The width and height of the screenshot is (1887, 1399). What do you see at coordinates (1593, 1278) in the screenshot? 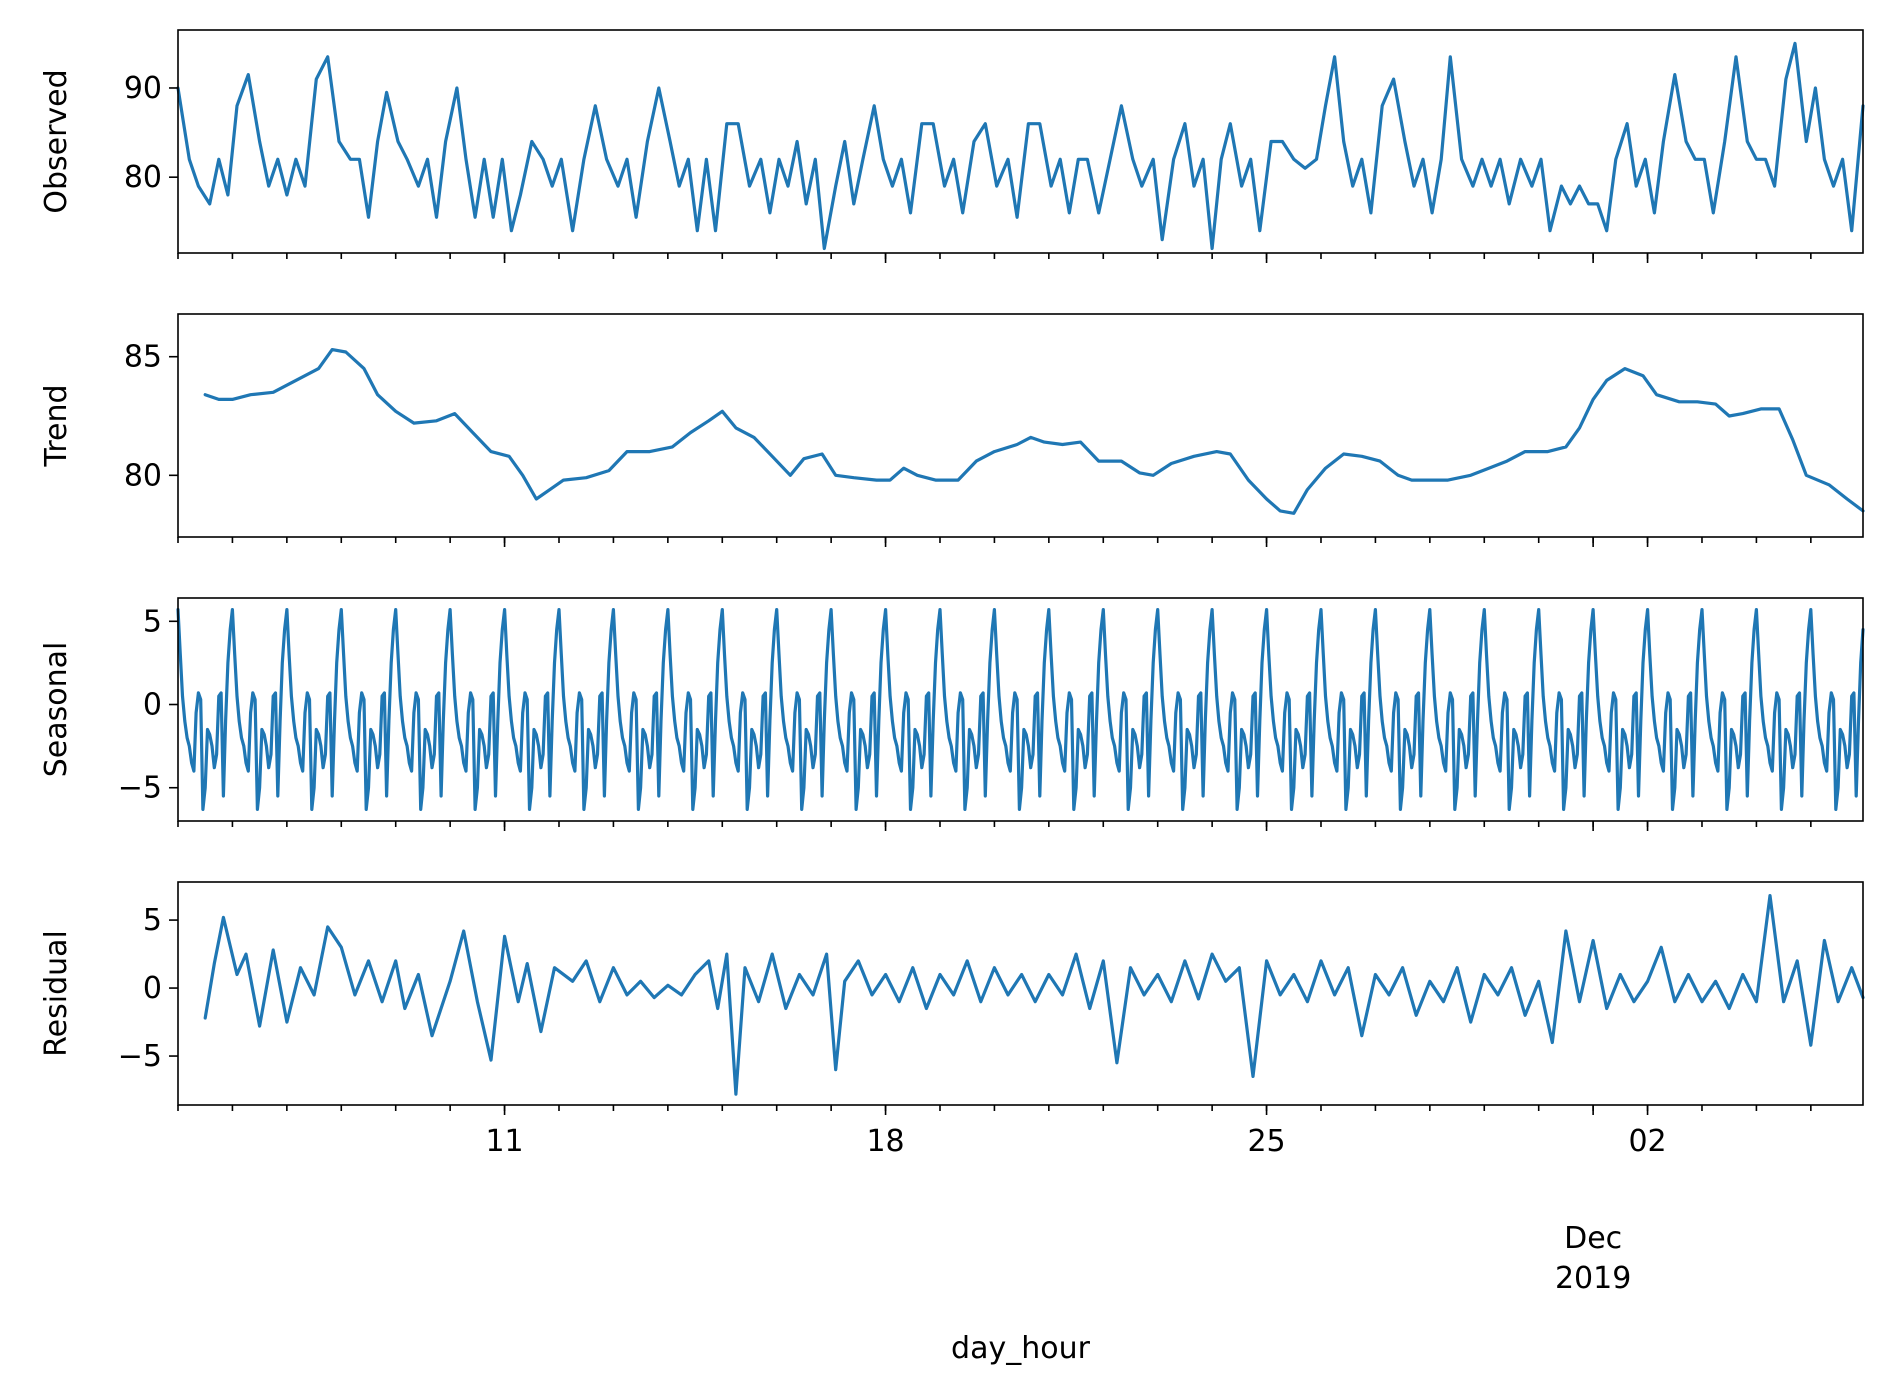
I see `x-axis-year-label: 2019` at bounding box center [1593, 1278].